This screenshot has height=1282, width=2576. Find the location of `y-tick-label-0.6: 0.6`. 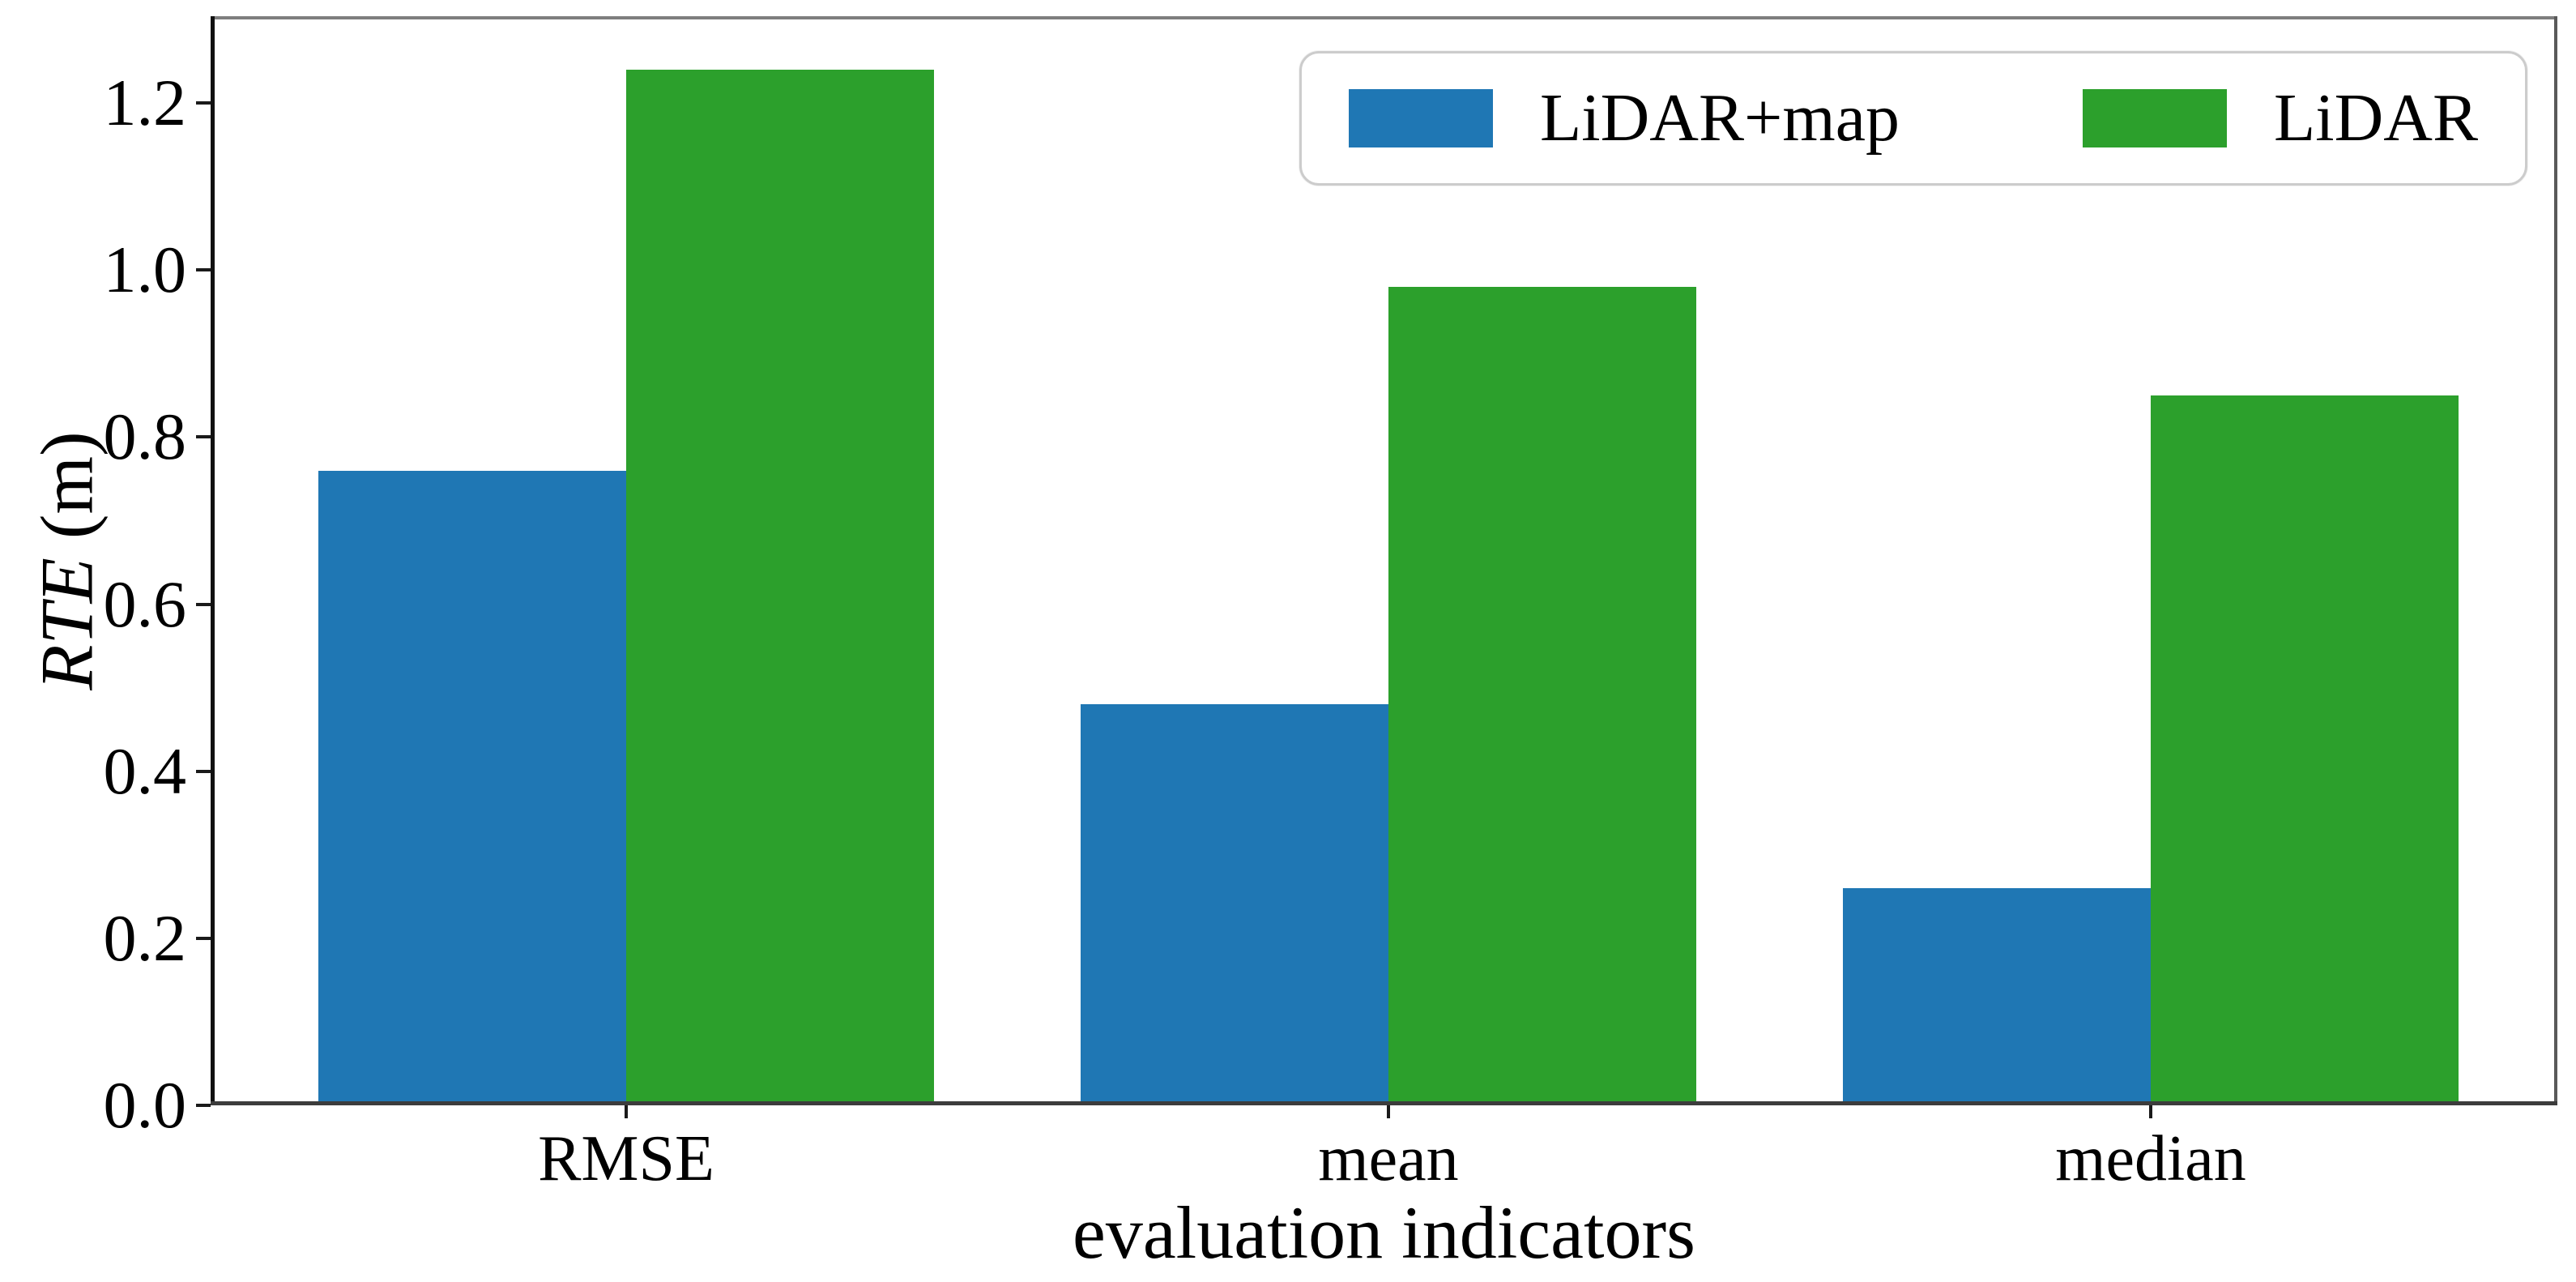

y-tick-label-0.6: 0.6 is located at coordinates (145, 603).